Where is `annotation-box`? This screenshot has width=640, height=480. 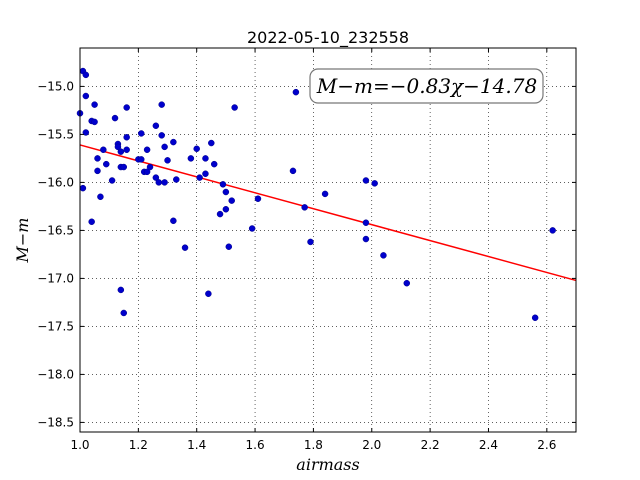
annotation-box is located at coordinates (426, 86).